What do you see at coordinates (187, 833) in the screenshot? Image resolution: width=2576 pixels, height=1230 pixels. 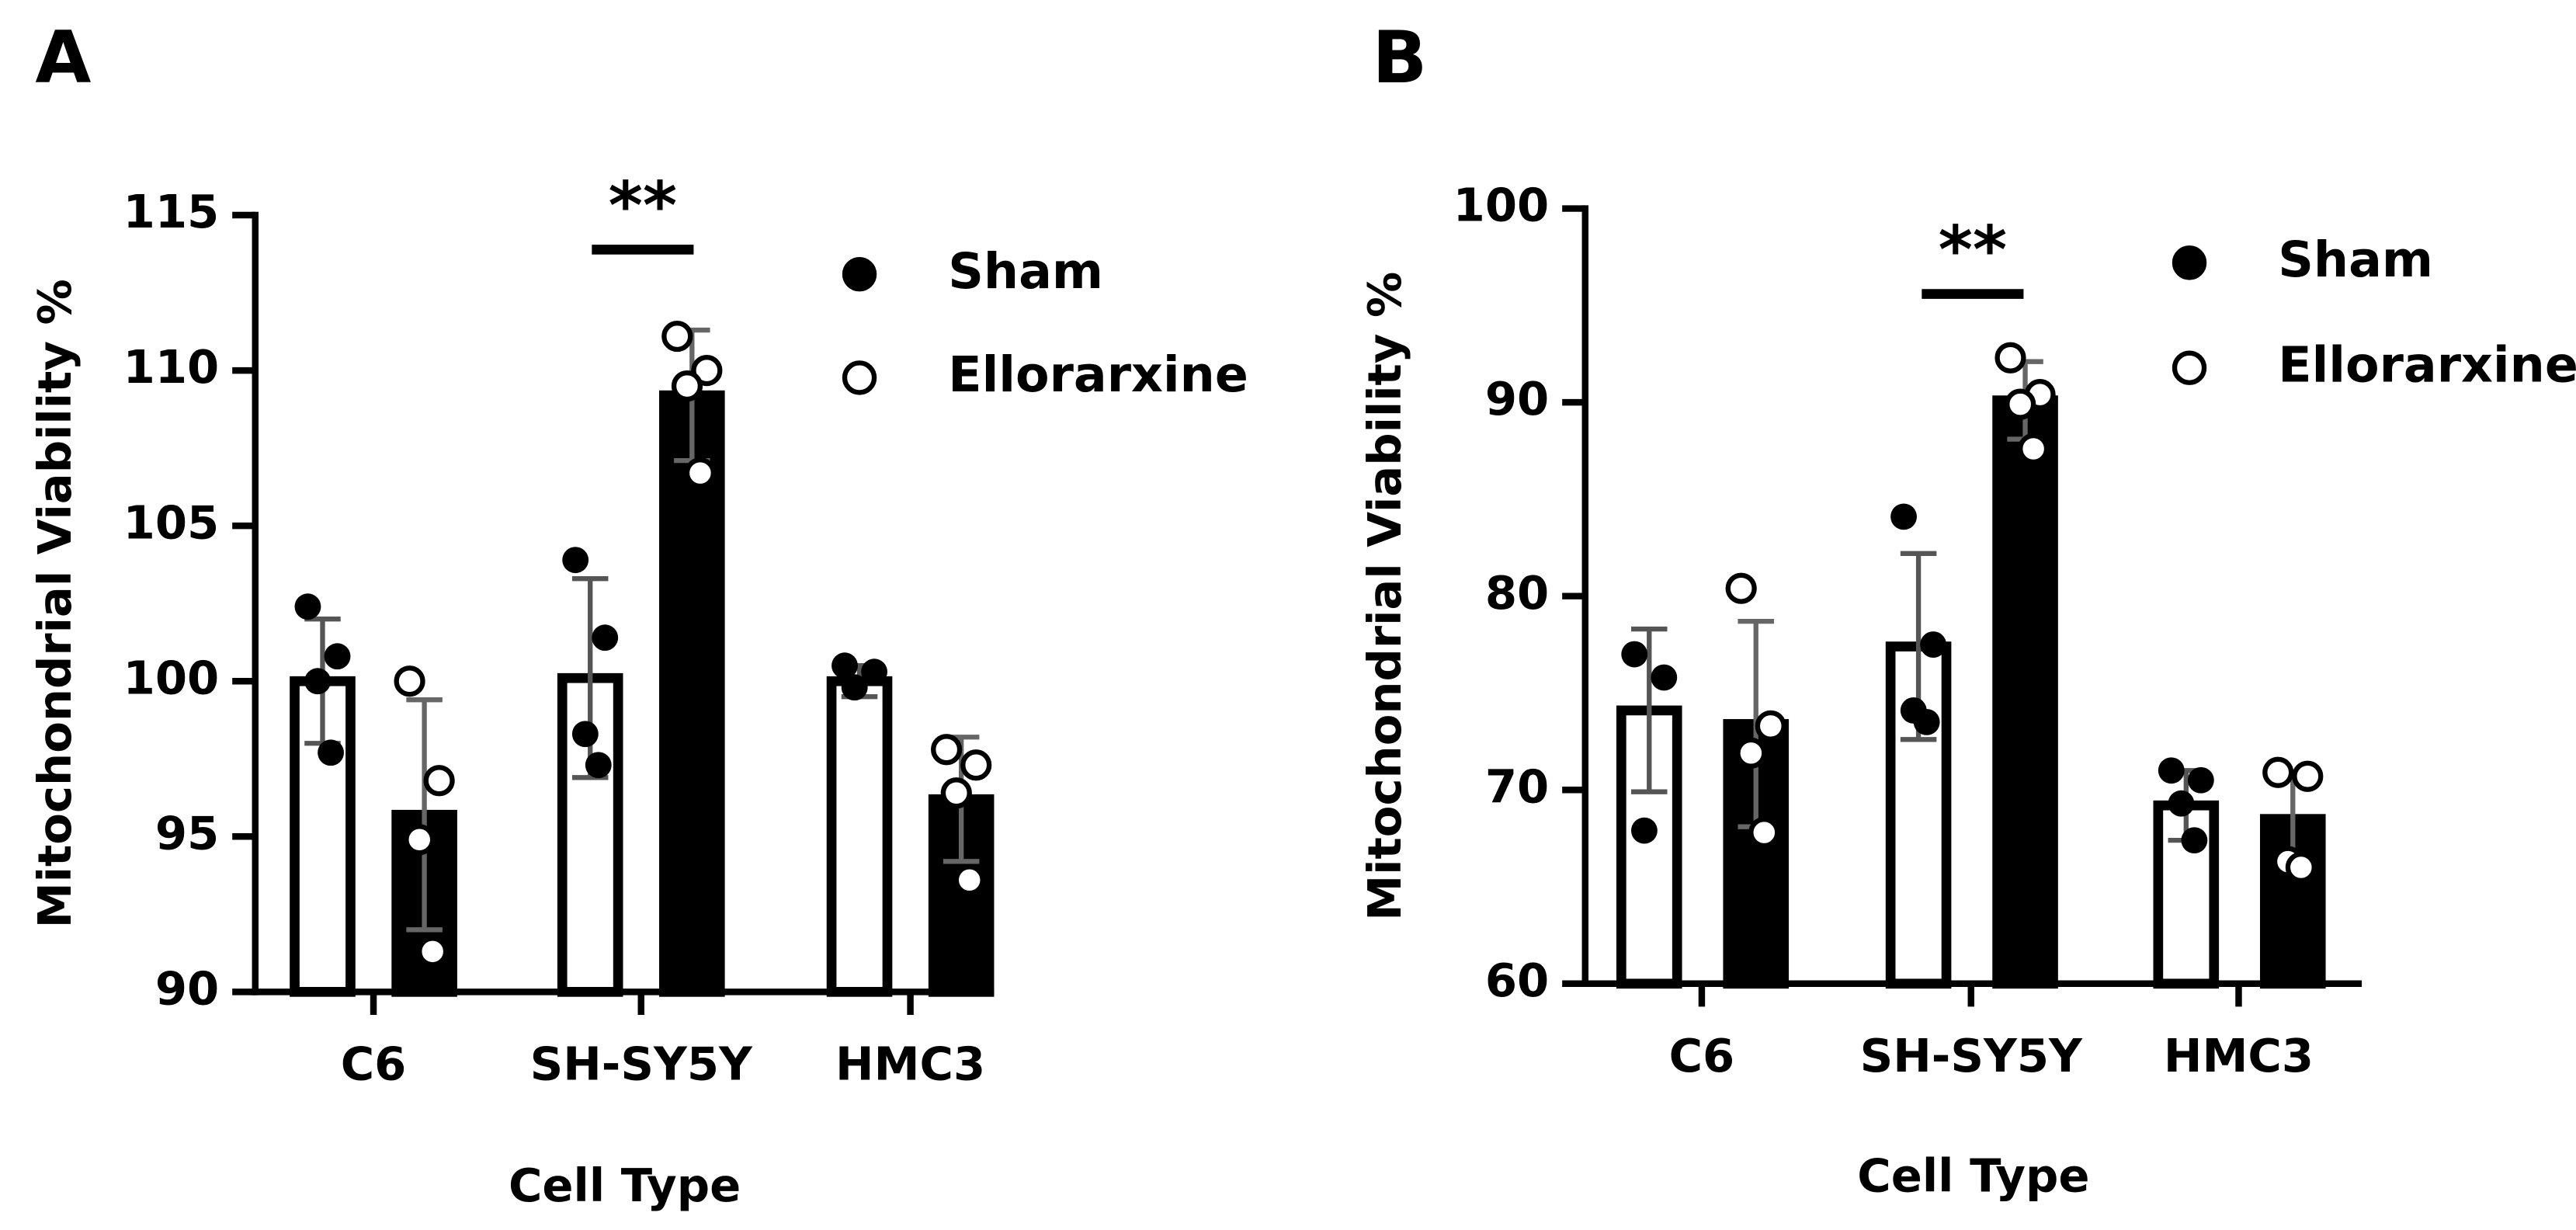 I see `y-tick-label: 95` at bounding box center [187, 833].